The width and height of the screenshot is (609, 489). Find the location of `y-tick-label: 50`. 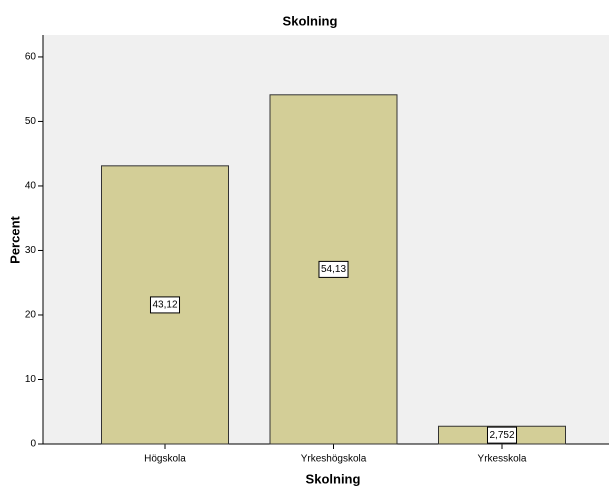

y-tick-label: 50 is located at coordinates (31, 121).